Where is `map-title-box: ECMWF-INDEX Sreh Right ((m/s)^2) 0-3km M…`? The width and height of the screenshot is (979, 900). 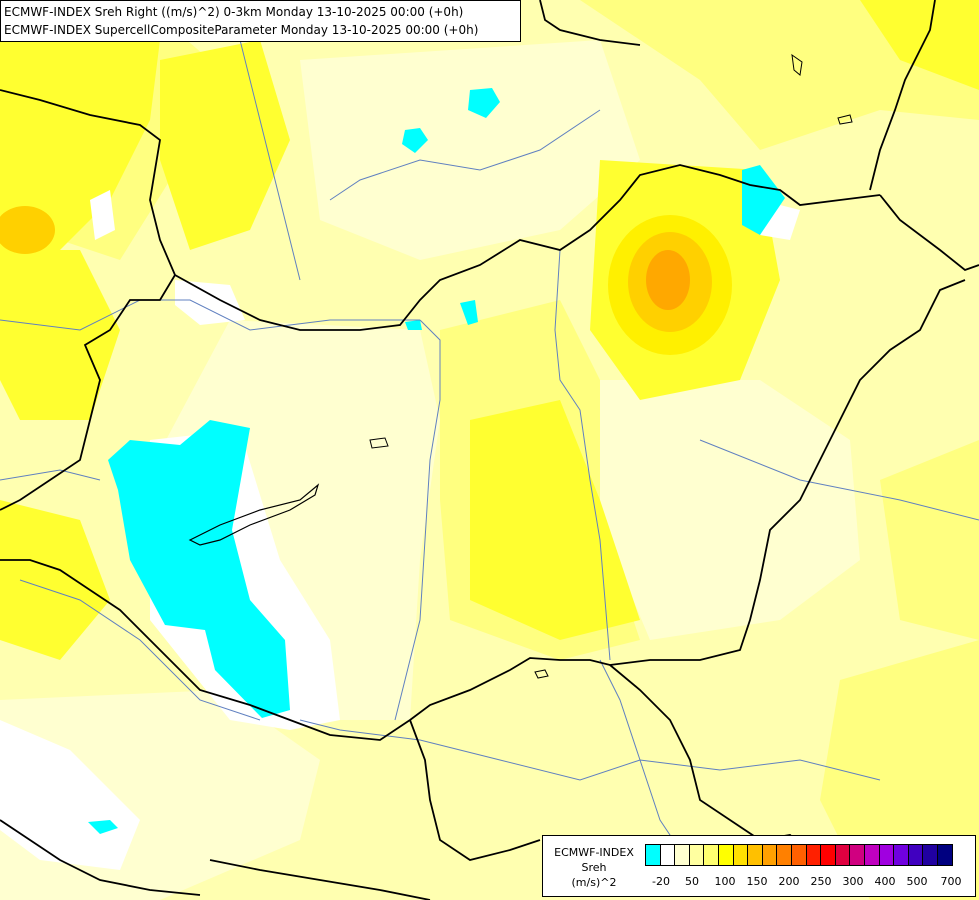 map-title-box: ECMWF-INDEX Sreh Right ((m/s)^2) 0-3km M… is located at coordinates (260, 21).